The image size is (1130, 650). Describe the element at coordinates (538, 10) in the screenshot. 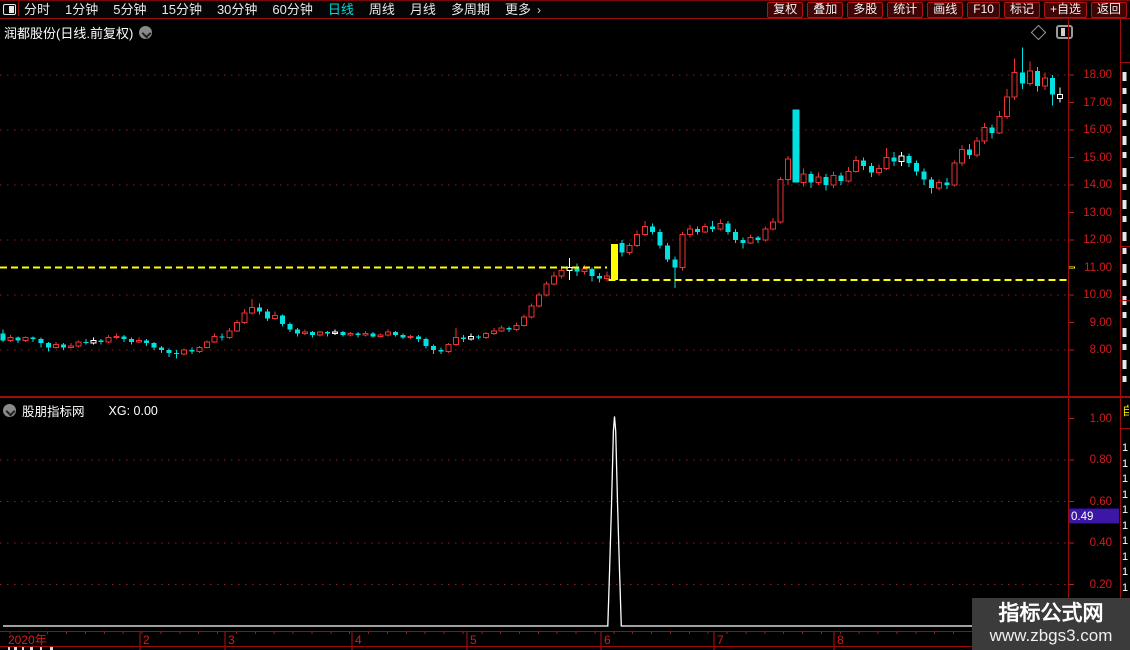

I see `more-arrow-icon: ›` at that location.